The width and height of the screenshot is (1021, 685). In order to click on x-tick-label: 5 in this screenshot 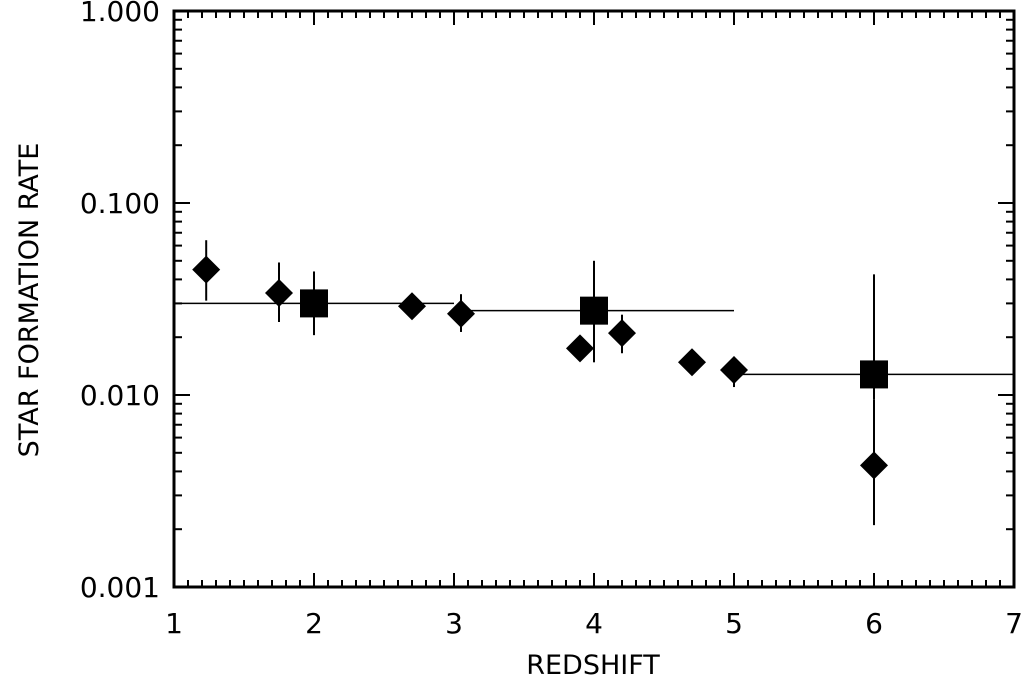, I will do `click(734, 623)`.